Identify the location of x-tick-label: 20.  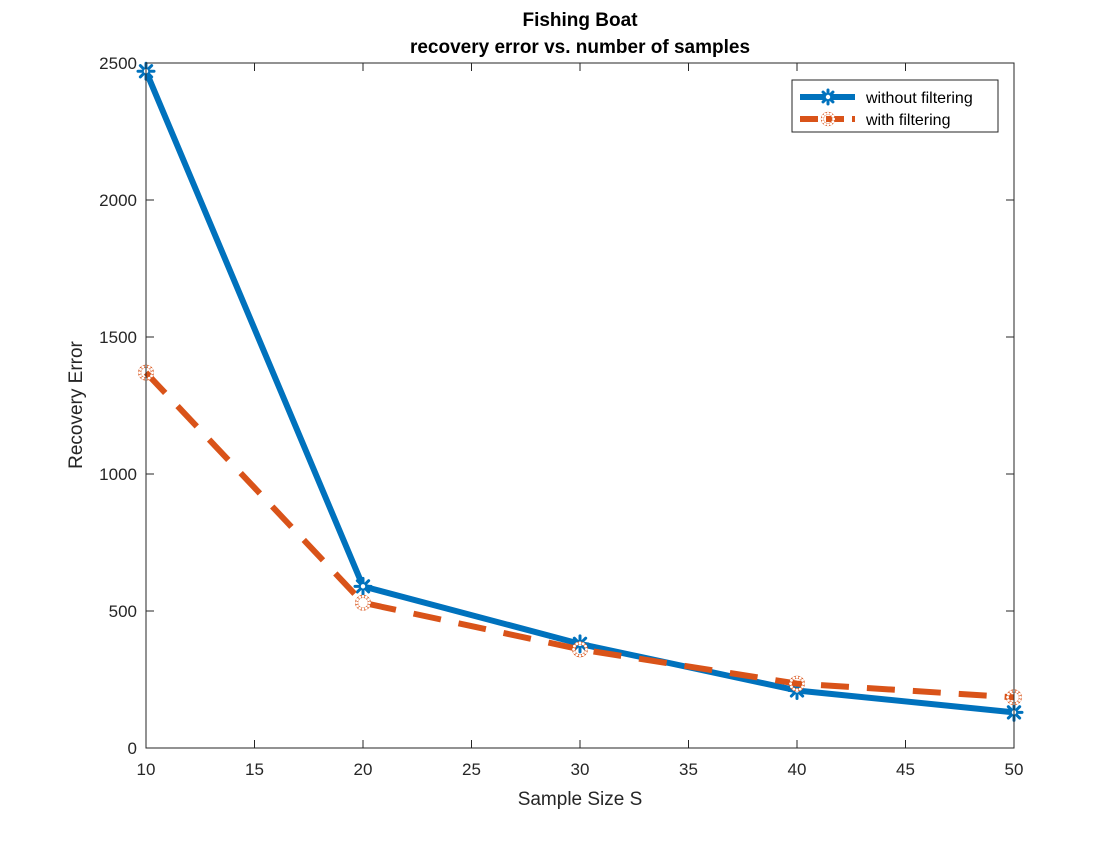
(363, 769).